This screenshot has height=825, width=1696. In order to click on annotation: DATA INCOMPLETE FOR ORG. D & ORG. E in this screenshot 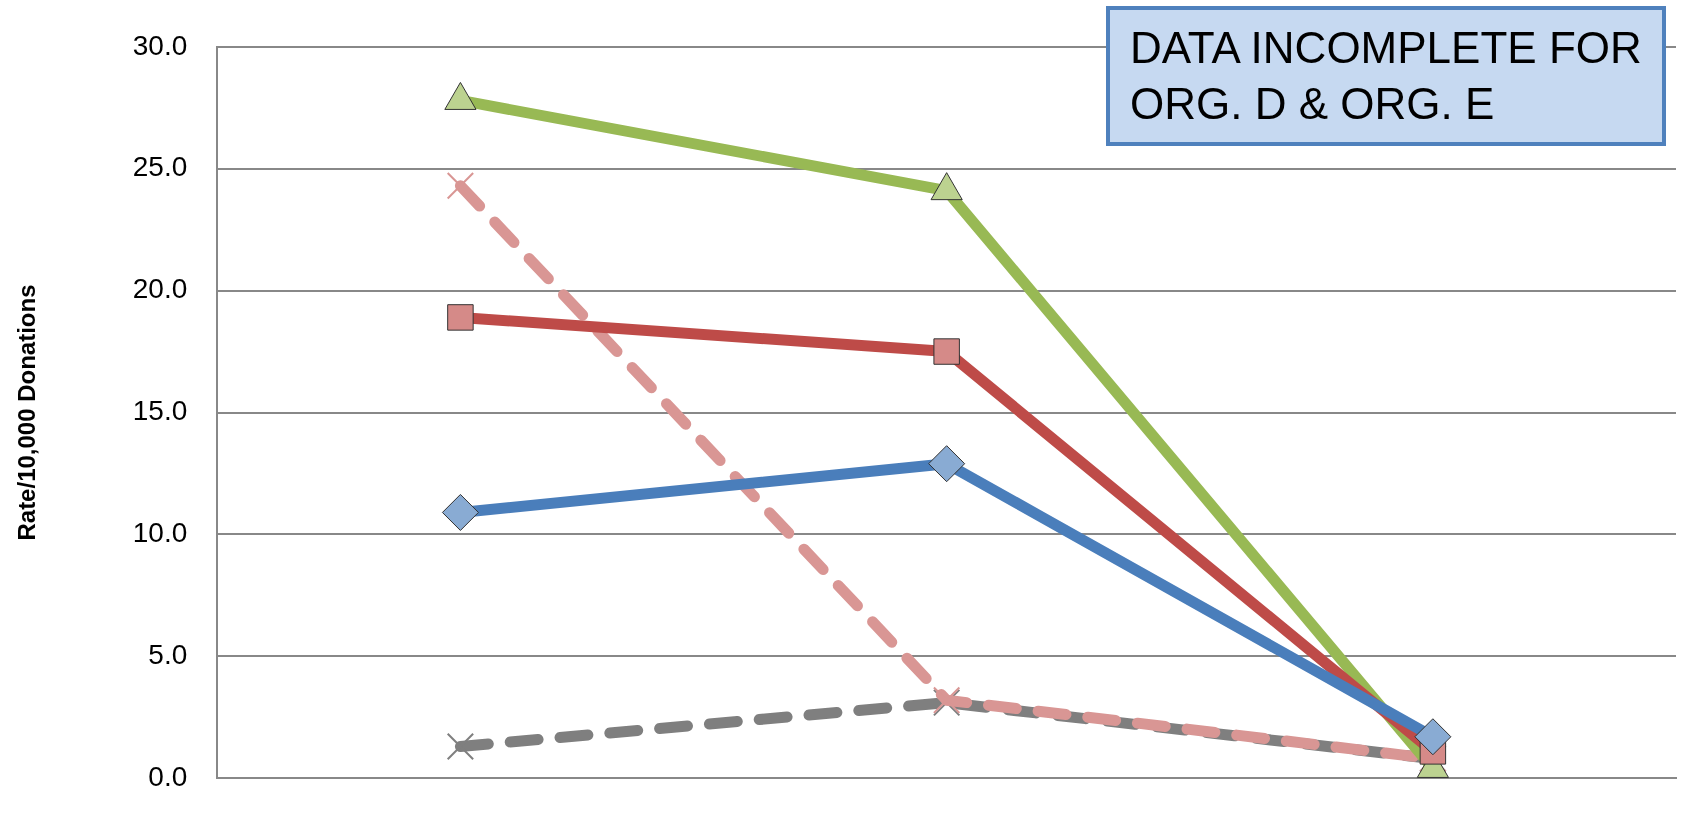, I will do `click(1386, 76)`.